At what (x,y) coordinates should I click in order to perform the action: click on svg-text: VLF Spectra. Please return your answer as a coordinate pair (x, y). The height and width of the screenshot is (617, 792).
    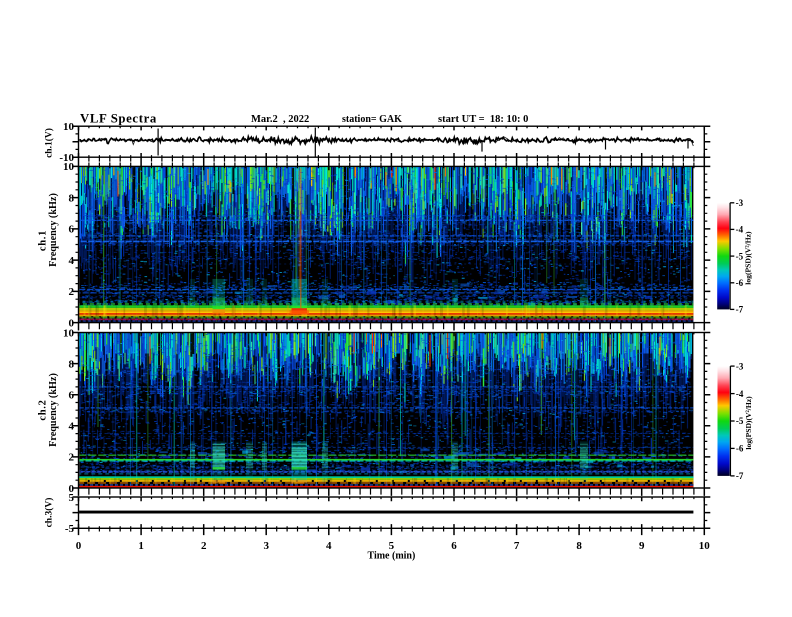
    Looking at the image, I should click on (118, 119).